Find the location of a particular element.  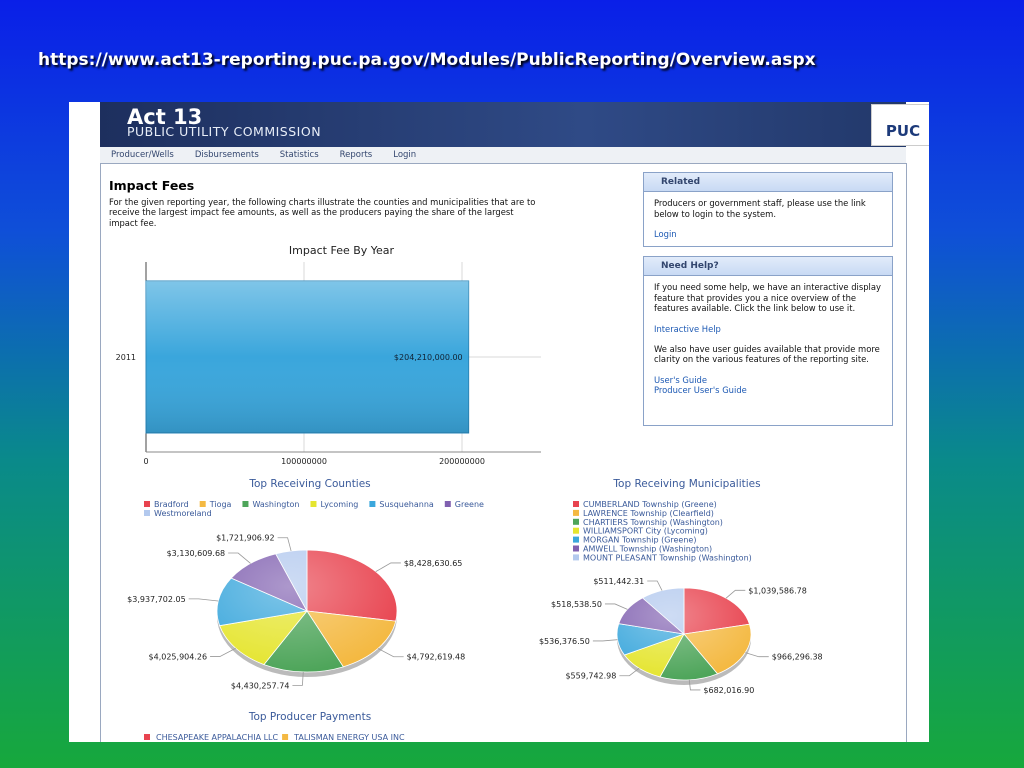

chart-title: Impact Fee By Year is located at coordinates (342, 250).